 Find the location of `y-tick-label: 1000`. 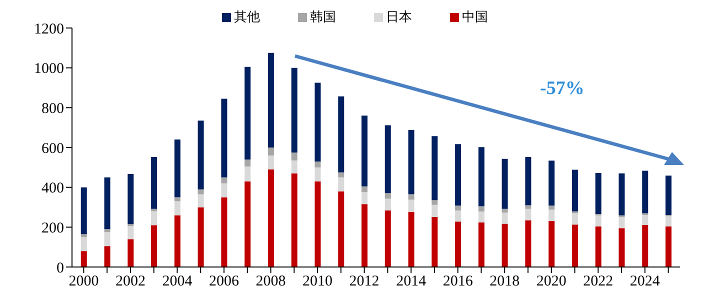

y-tick-label: 1000 is located at coordinates (49, 69).